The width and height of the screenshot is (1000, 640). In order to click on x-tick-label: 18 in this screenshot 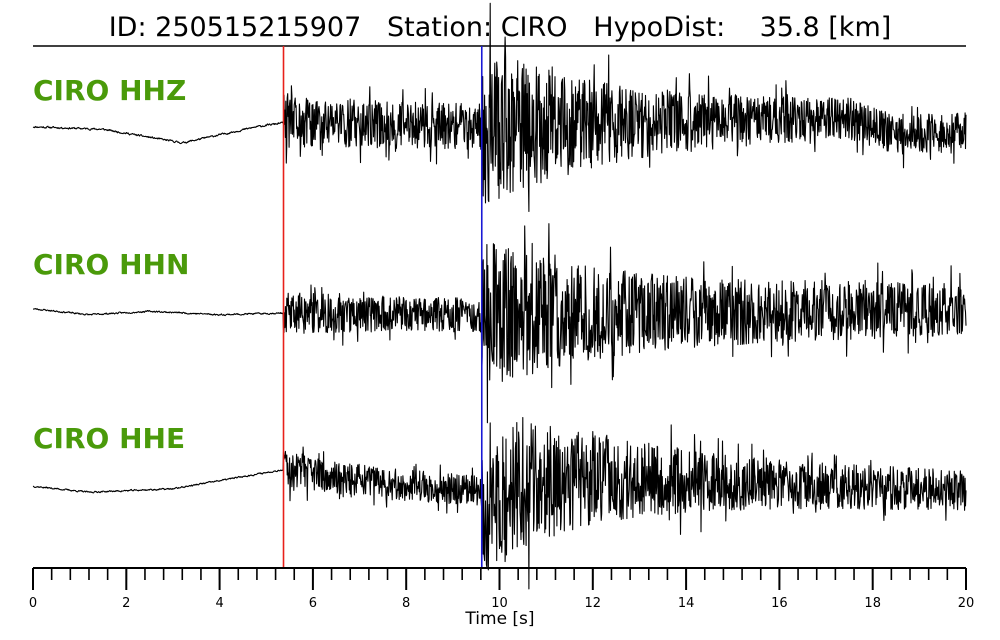, I will do `click(872, 603)`.